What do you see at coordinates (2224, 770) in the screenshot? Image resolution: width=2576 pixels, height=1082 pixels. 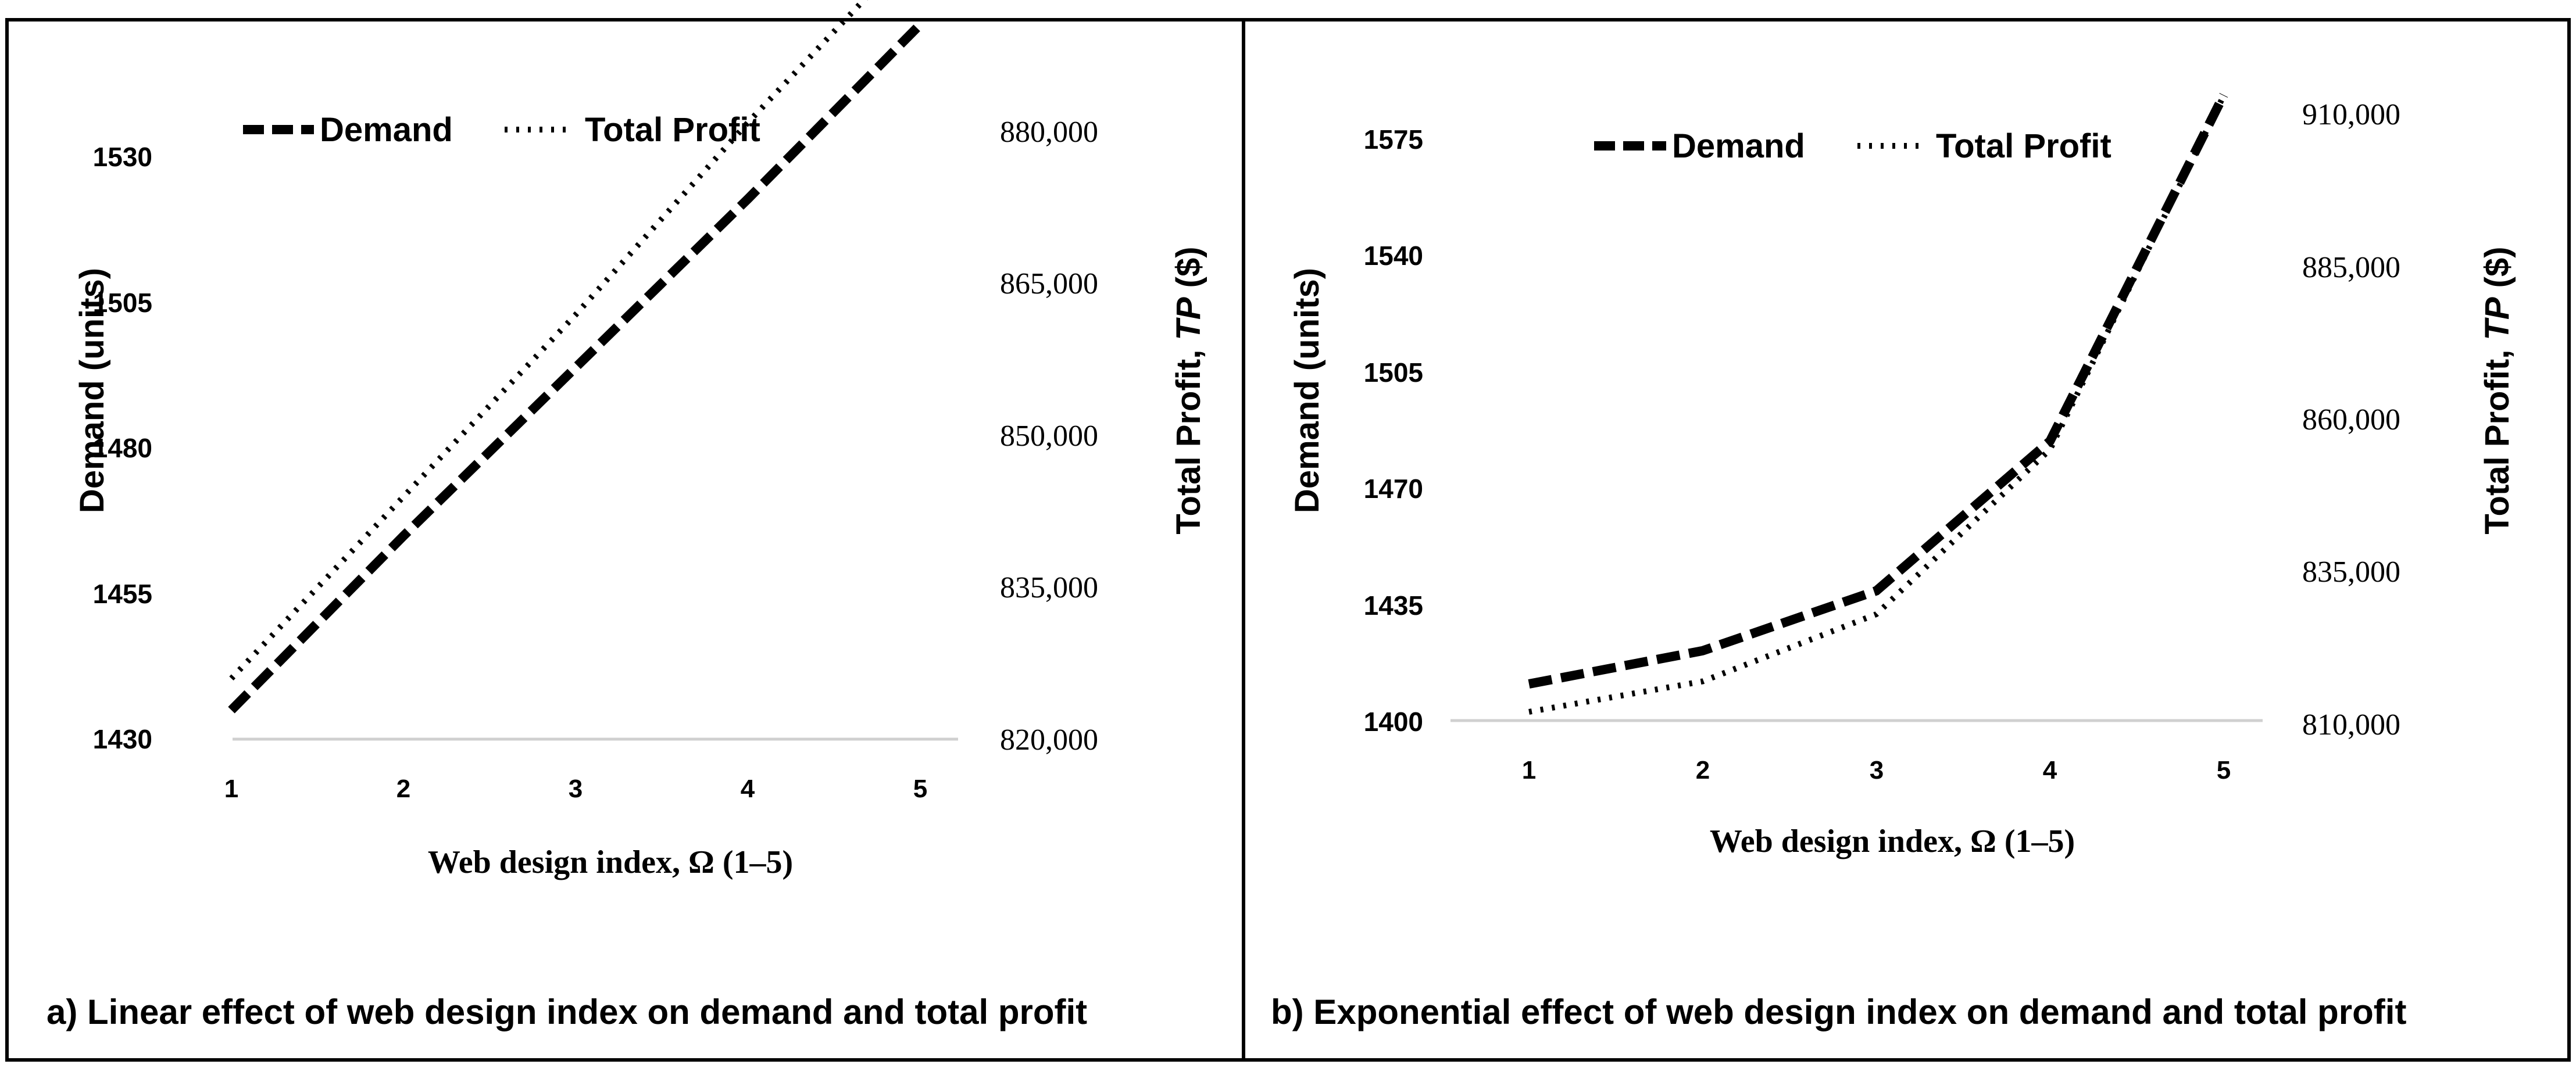 I see `panel-b-x-tick: 5` at bounding box center [2224, 770].